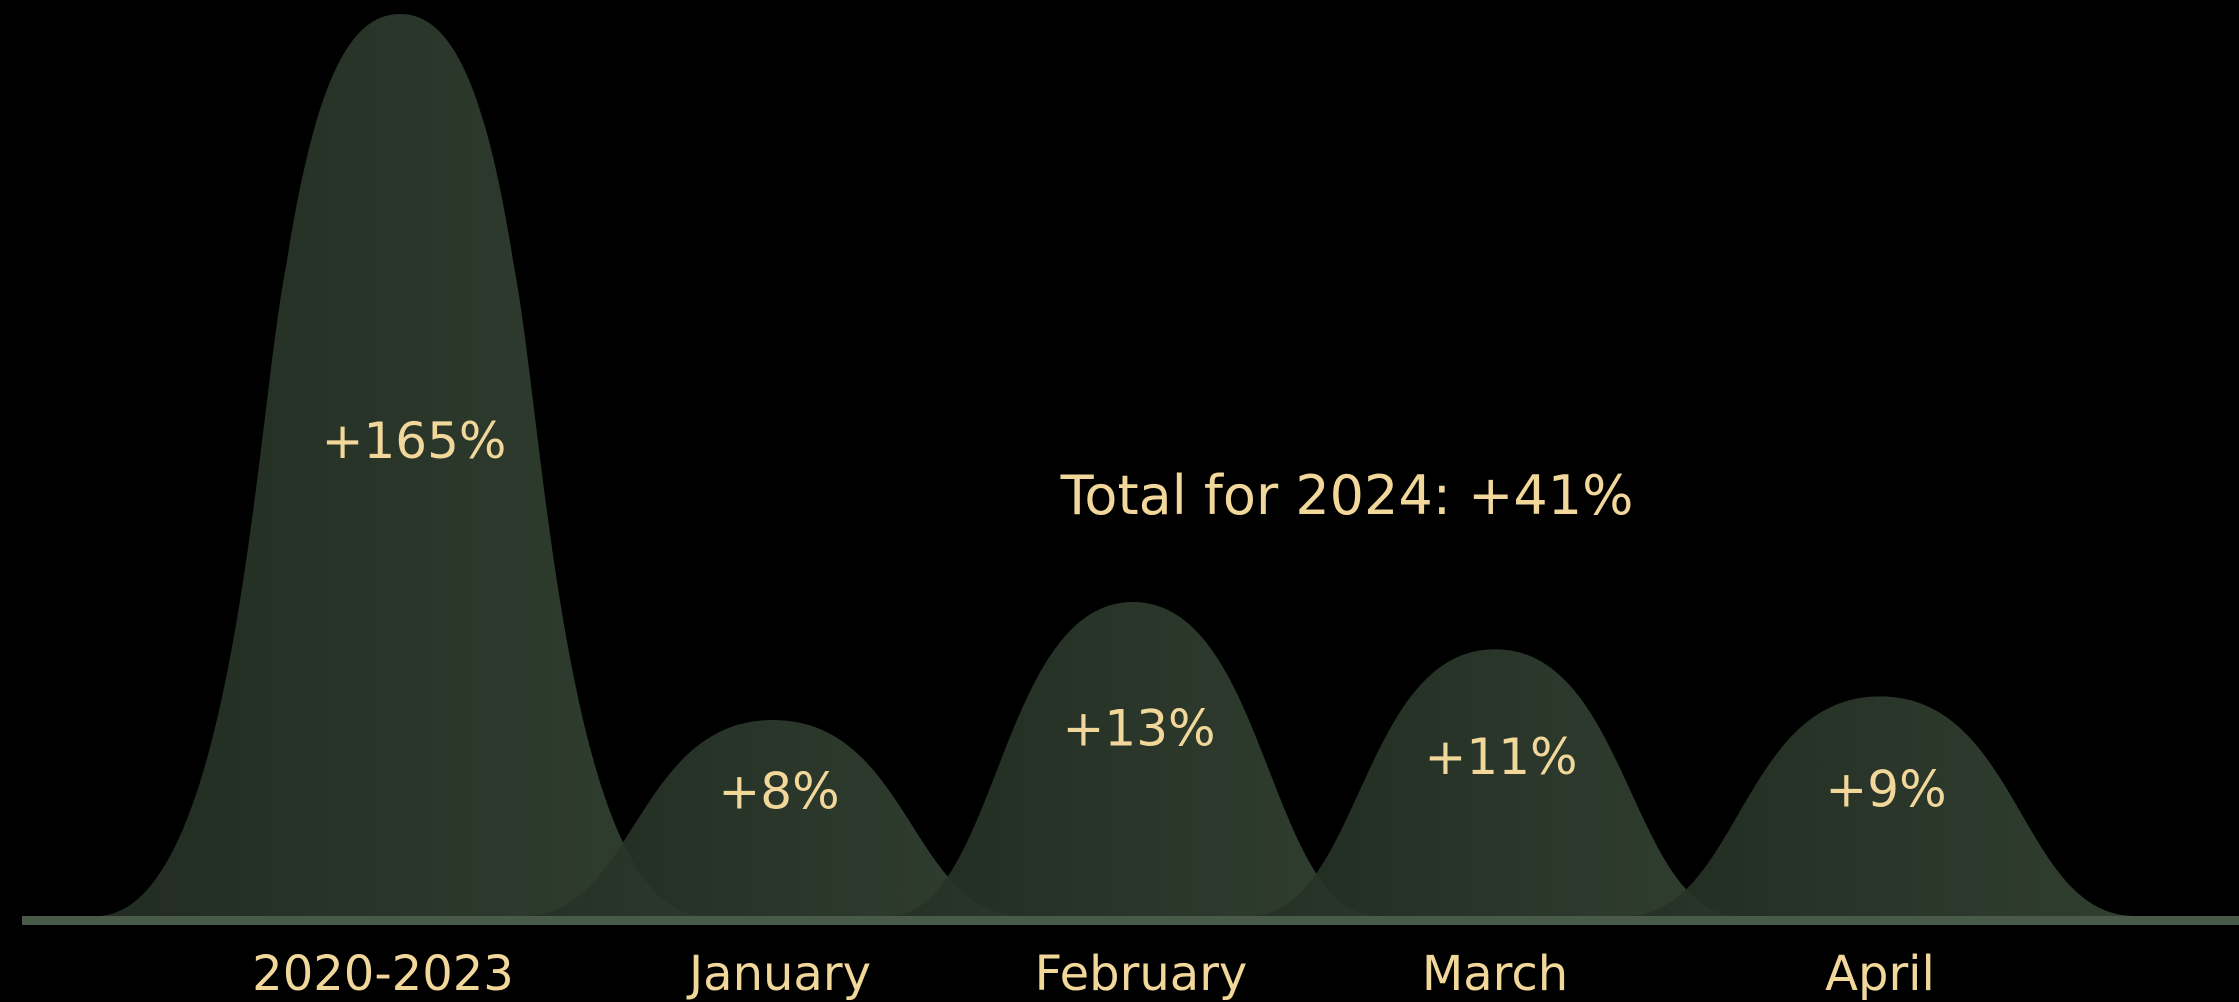 This screenshot has width=2239, height=1002. I want to click on hump-january, so click(773, 818).